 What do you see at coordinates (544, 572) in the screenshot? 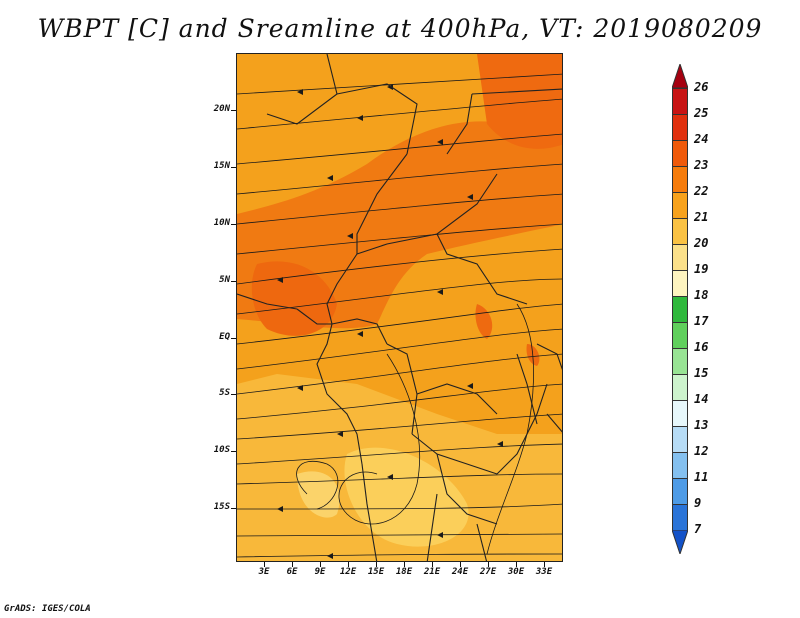
I see `lon-label: 33E` at bounding box center [544, 572].